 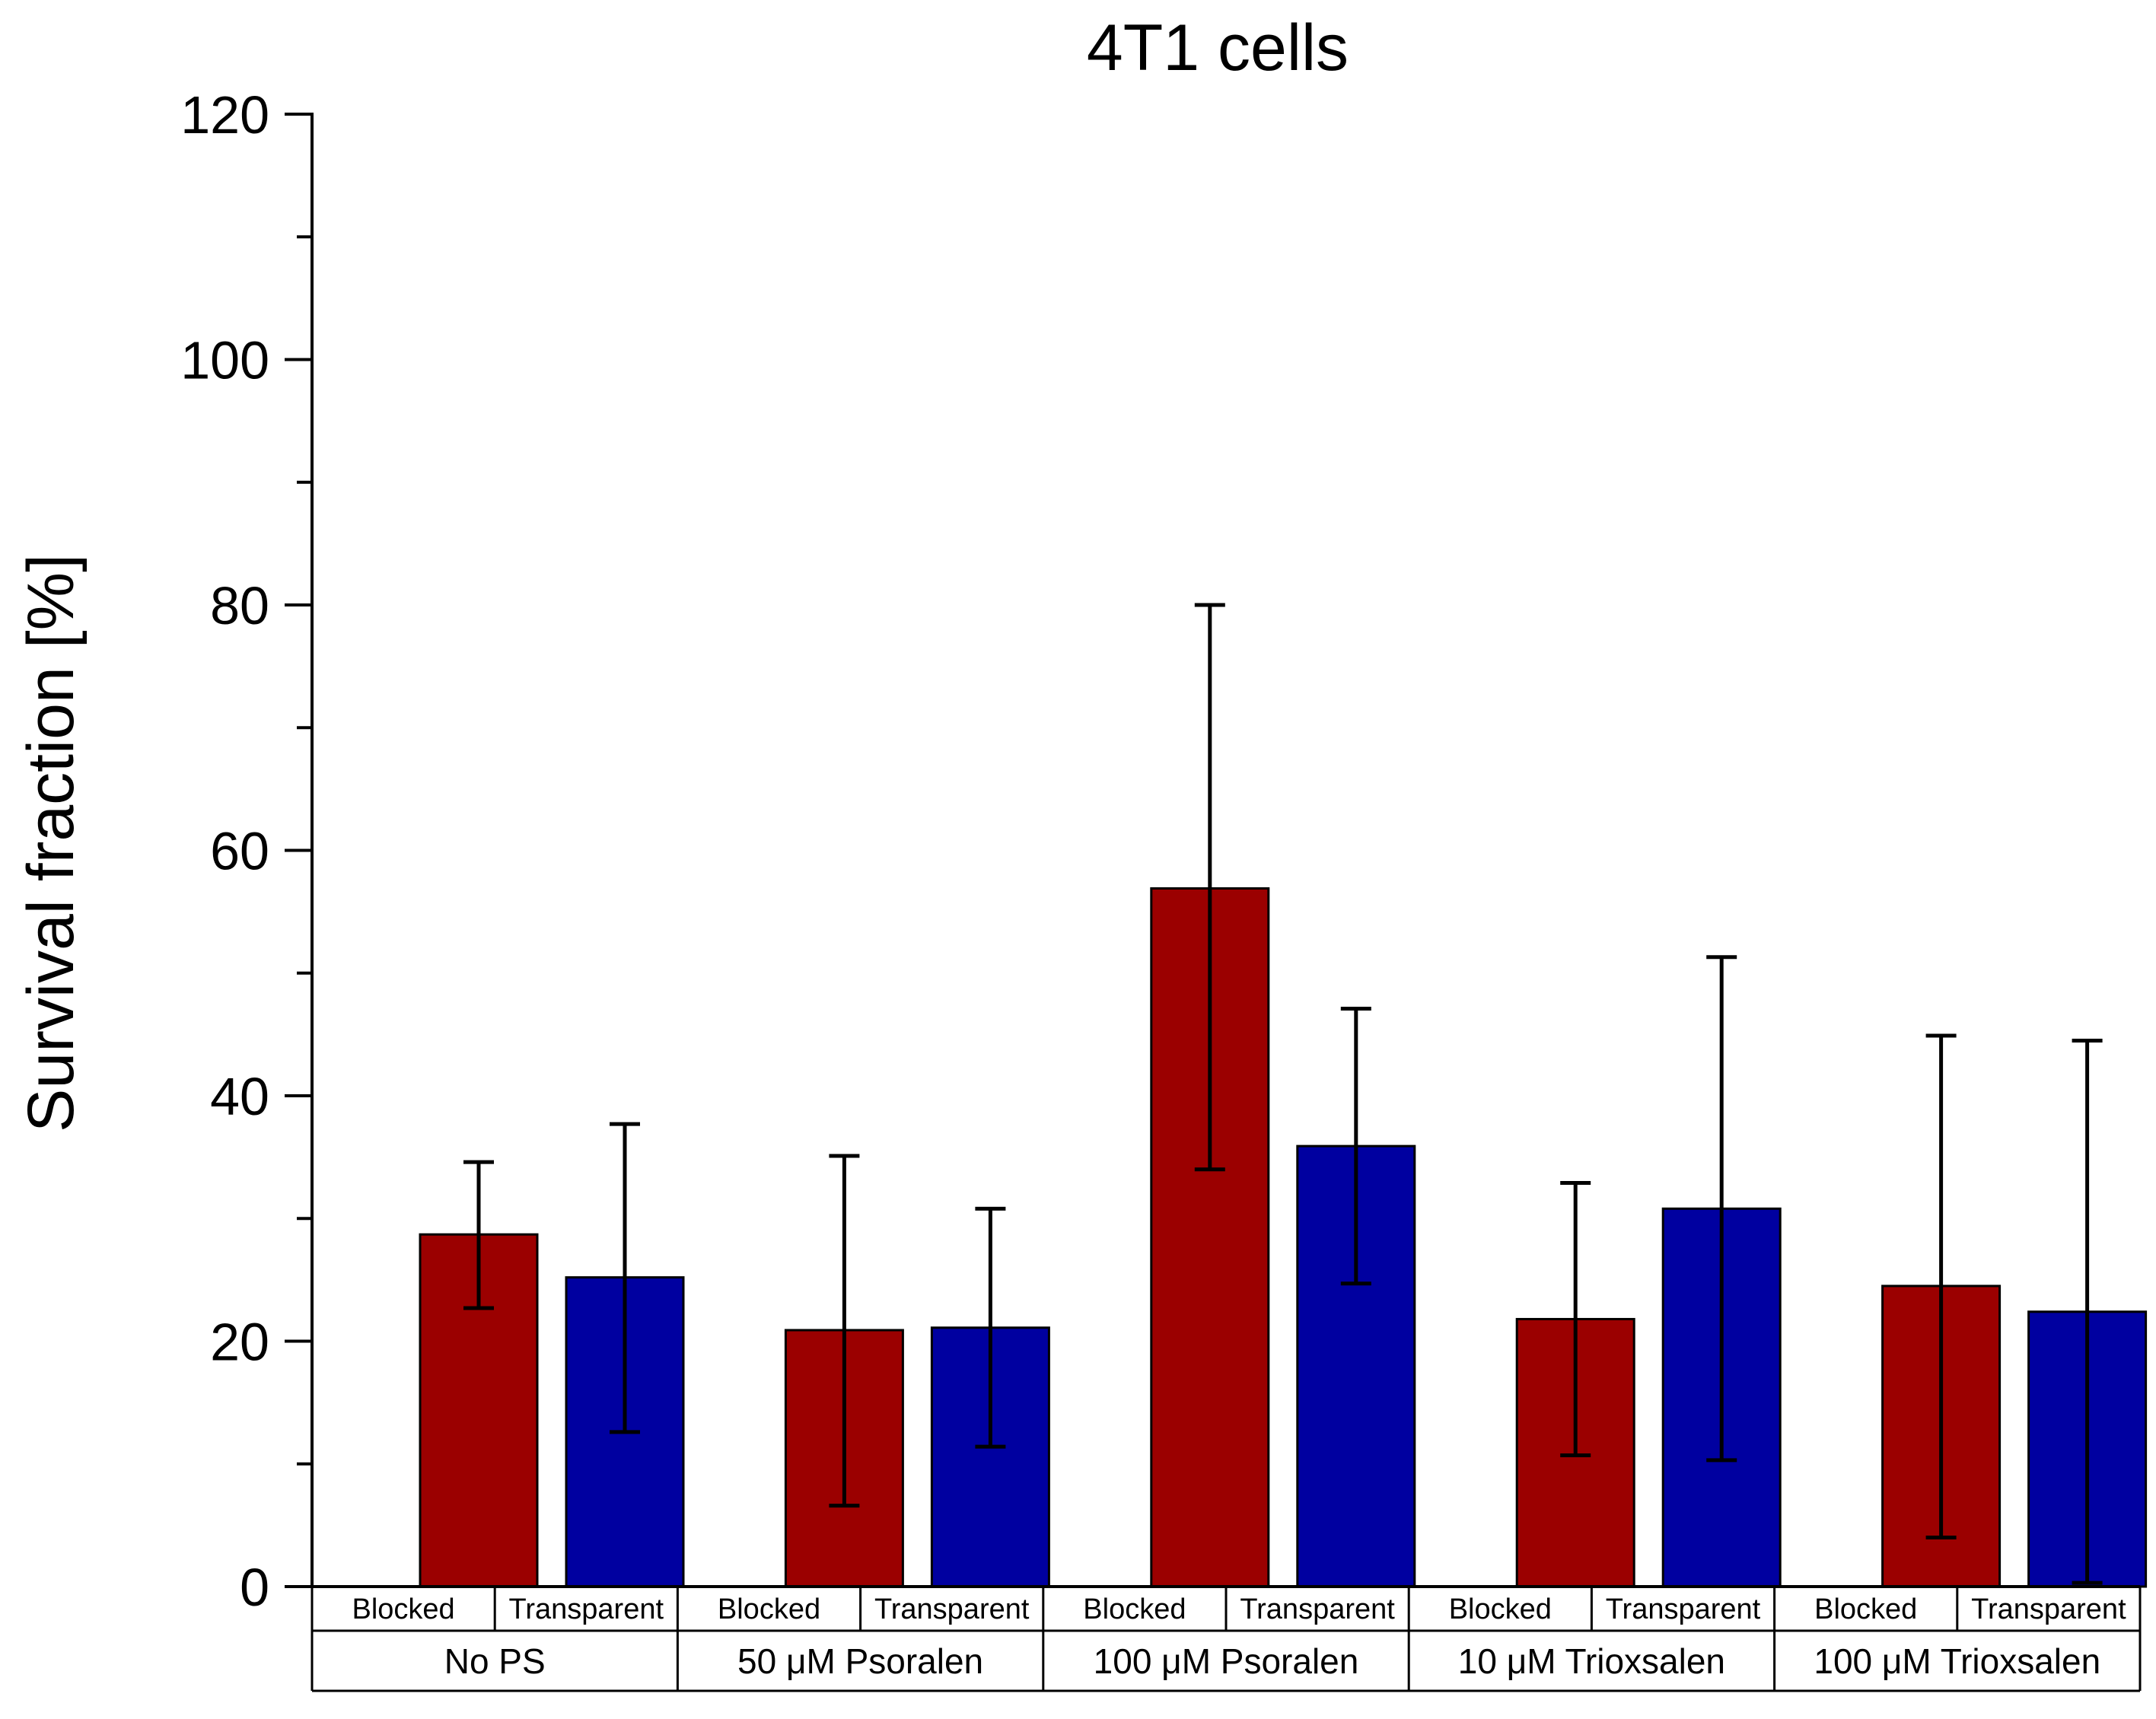 What do you see at coordinates (240, 851) in the screenshot?
I see `y-tick-label-60: 60` at bounding box center [240, 851].